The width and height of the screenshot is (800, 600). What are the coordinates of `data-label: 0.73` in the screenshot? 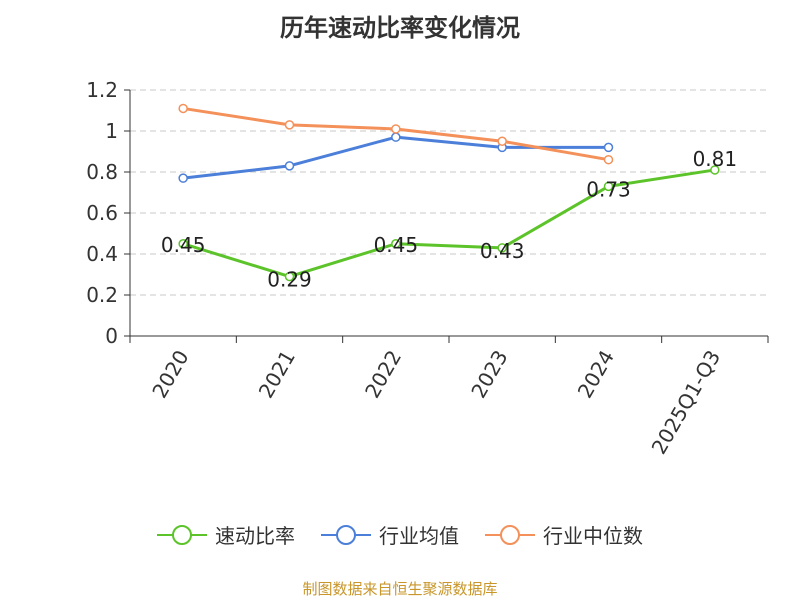 It's located at (608, 189).